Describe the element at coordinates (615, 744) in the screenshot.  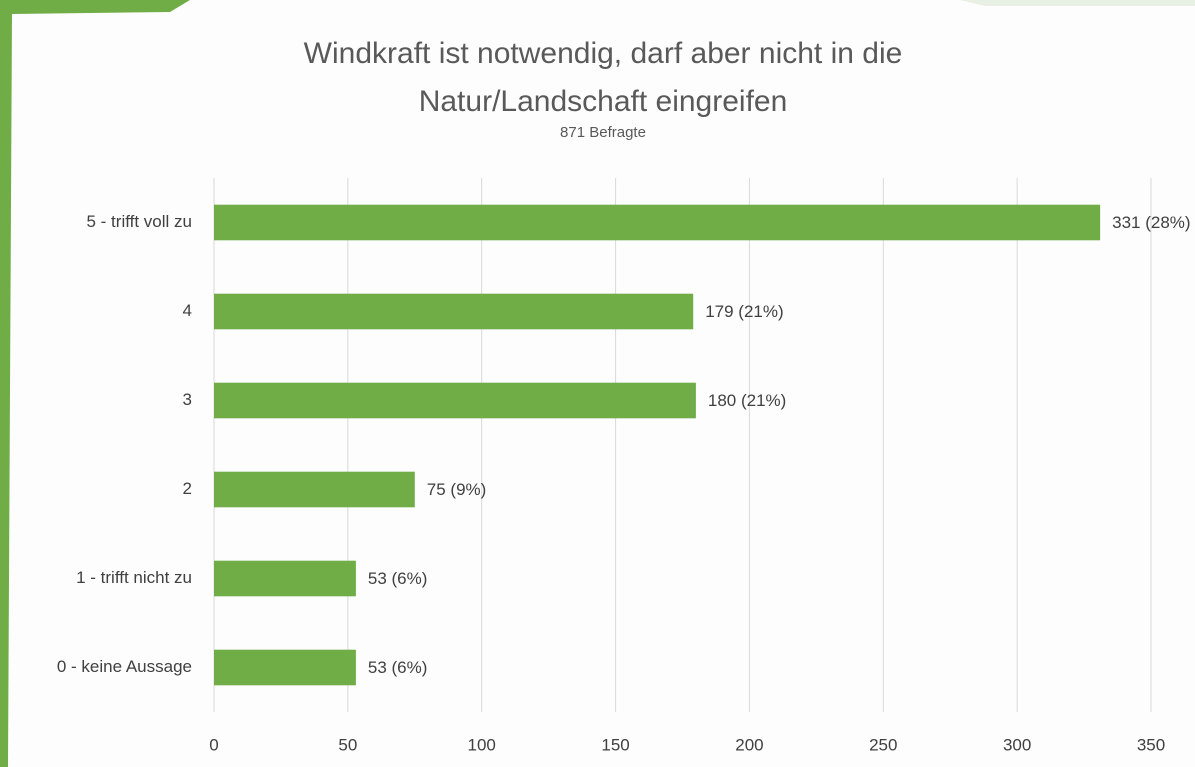
I see `x-tick-label: 150` at that location.